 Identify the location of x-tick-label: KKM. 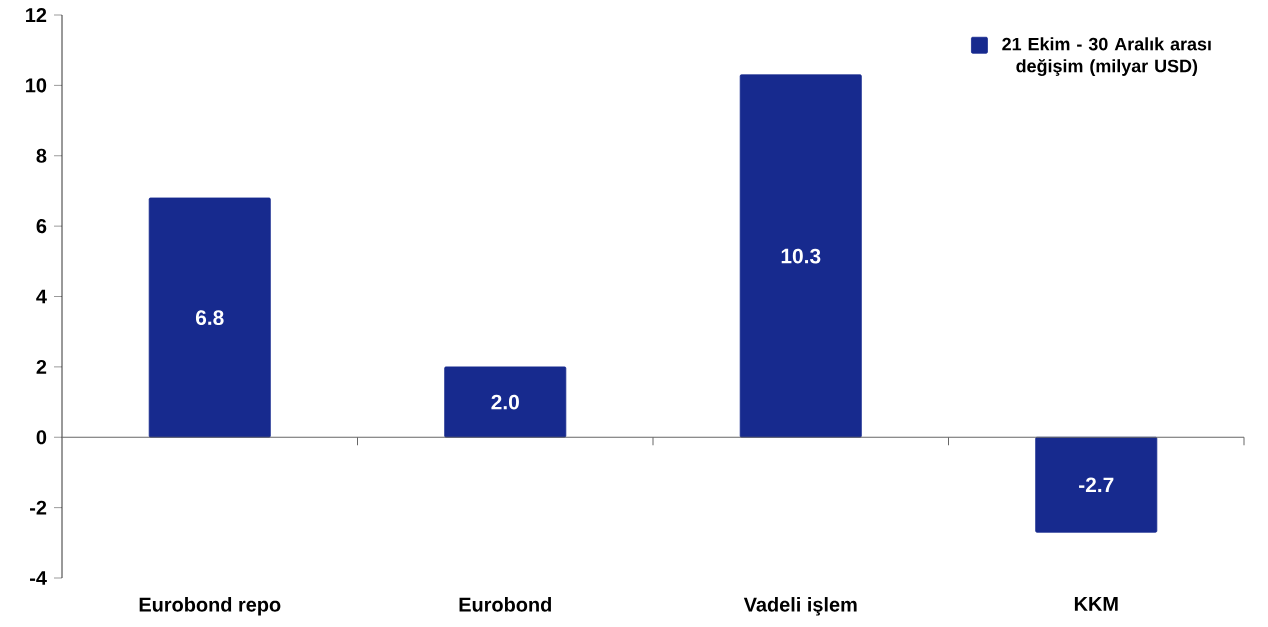
(1096, 604).